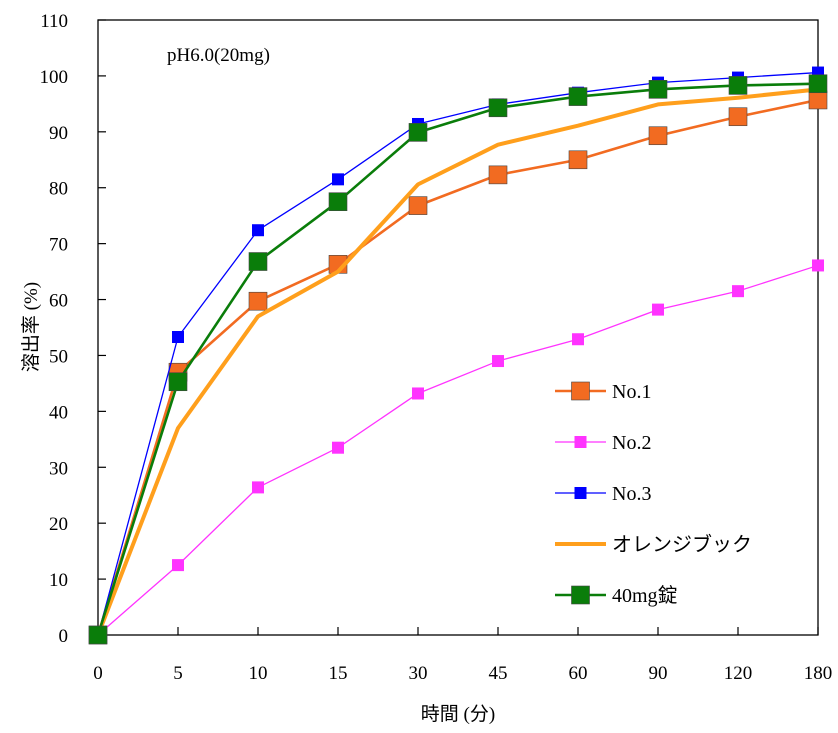 This screenshot has width=838, height=733. Describe the element at coordinates (64, 636) in the screenshot. I see `y-tick-label: 0` at that location.